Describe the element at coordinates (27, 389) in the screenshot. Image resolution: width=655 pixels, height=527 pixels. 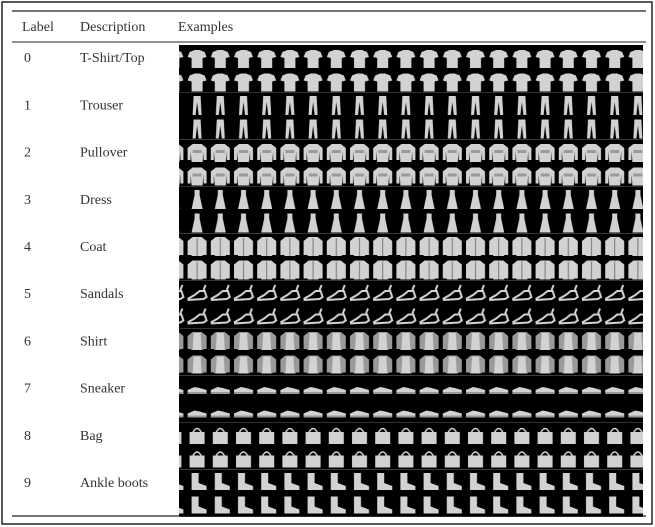
I see `label-cell: 7` at that location.